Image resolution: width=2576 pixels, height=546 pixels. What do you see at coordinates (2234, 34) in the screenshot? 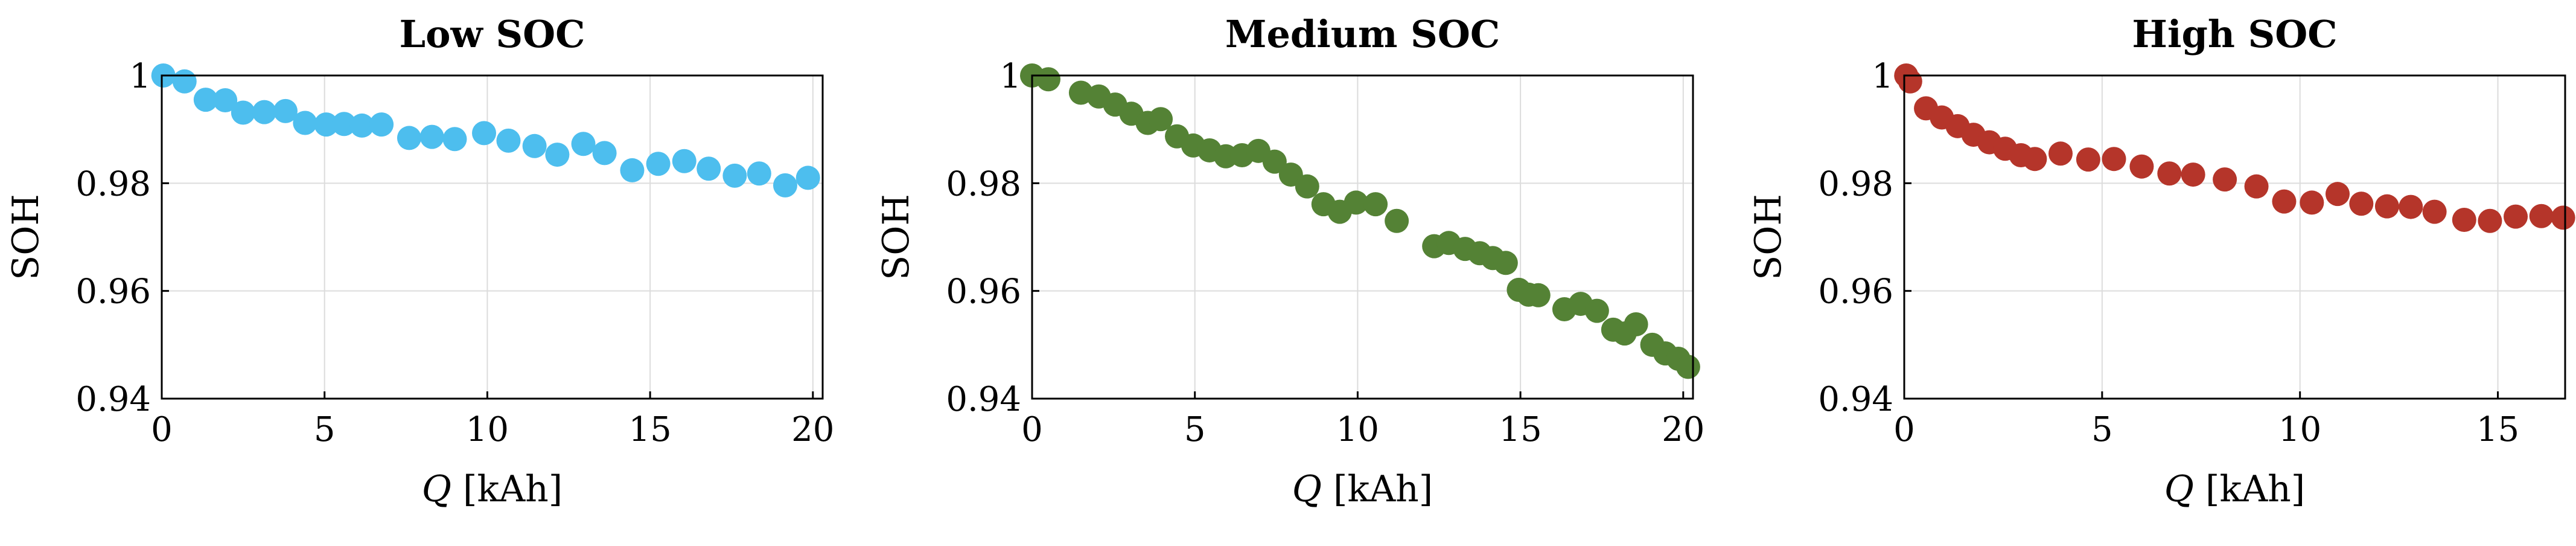
I see `panel-title: High SOC` at bounding box center [2234, 34].